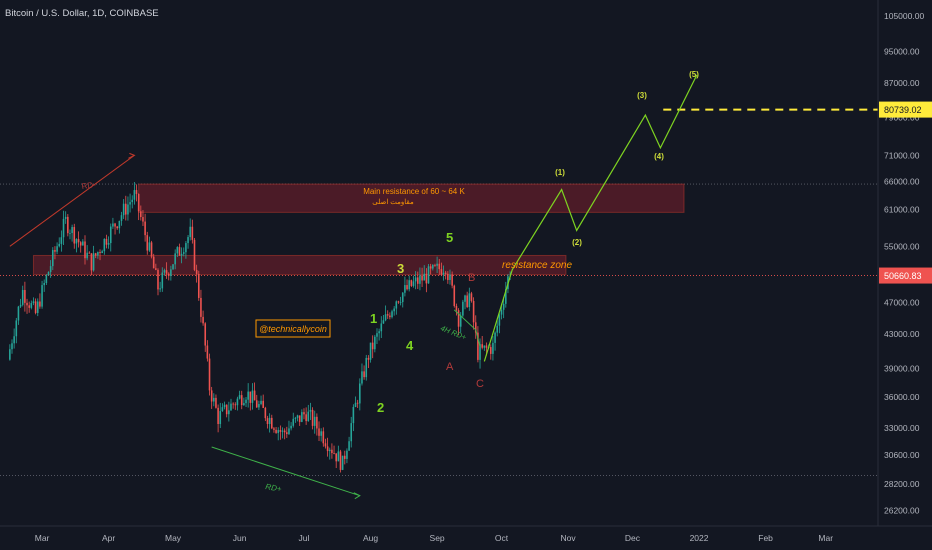  What do you see at coordinates (902, 246) in the screenshot?
I see `price-tick-label: 55000.00` at bounding box center [902, 246].